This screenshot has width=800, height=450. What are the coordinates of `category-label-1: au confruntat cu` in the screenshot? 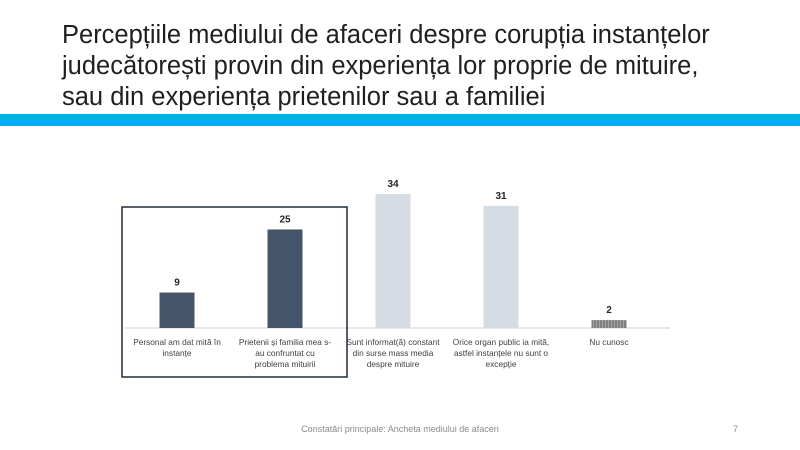 It's located at (285, 353).